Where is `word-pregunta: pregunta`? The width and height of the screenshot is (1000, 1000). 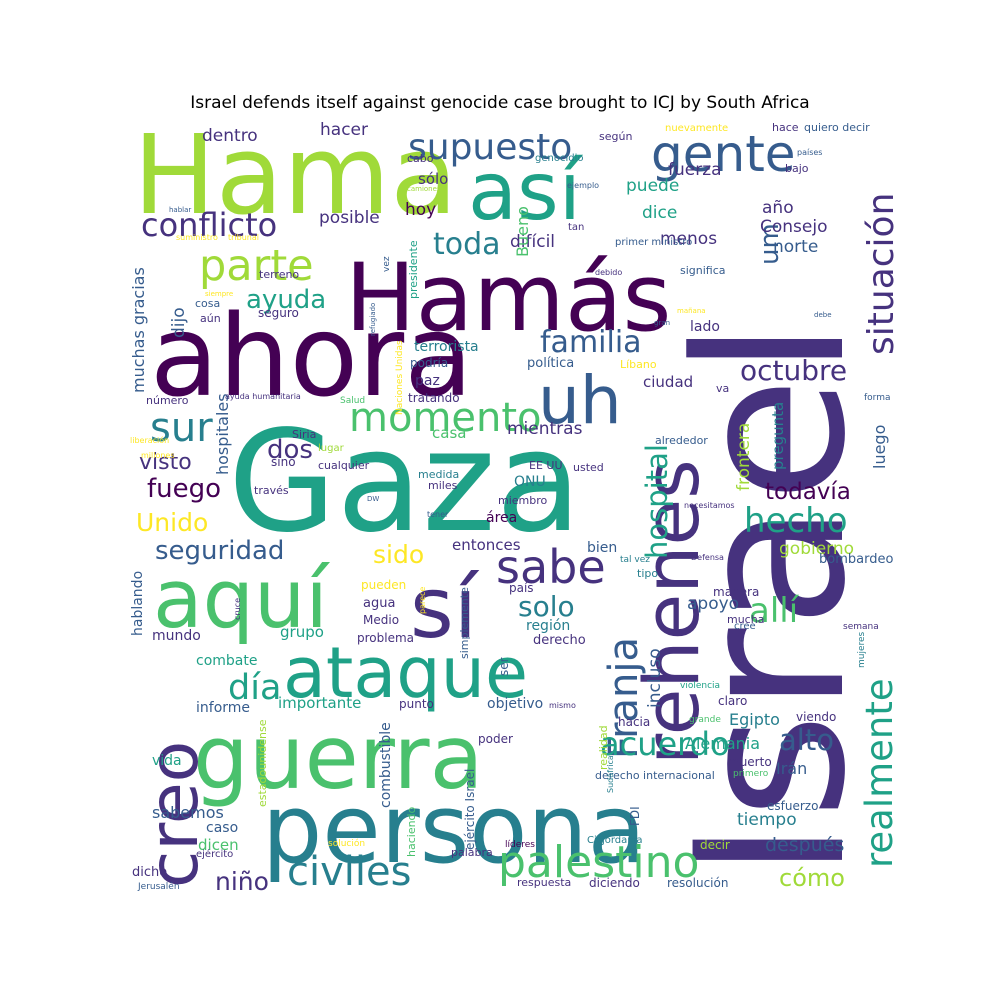 word-pregunta: pregunta is located at coordinates (778, 436).